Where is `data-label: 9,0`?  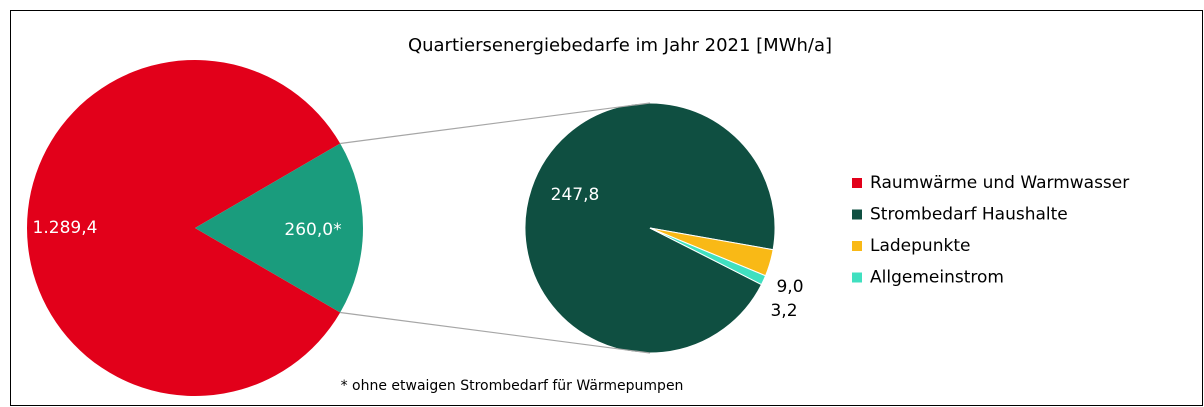 data-label: 9,0 is located at coordinates (789, 287).